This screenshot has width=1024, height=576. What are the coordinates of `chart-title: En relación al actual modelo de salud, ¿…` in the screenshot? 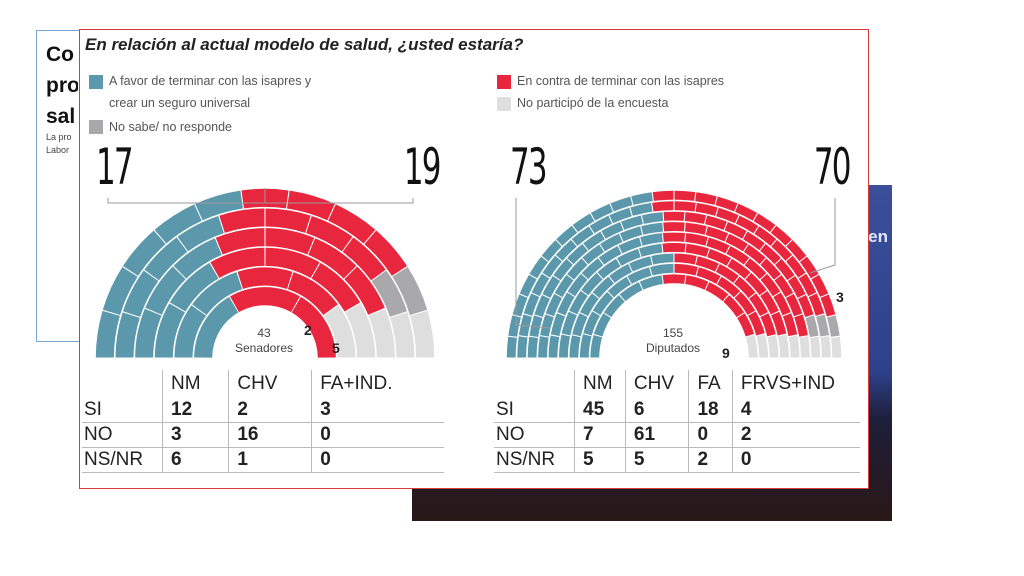 It's located at (304, 44).